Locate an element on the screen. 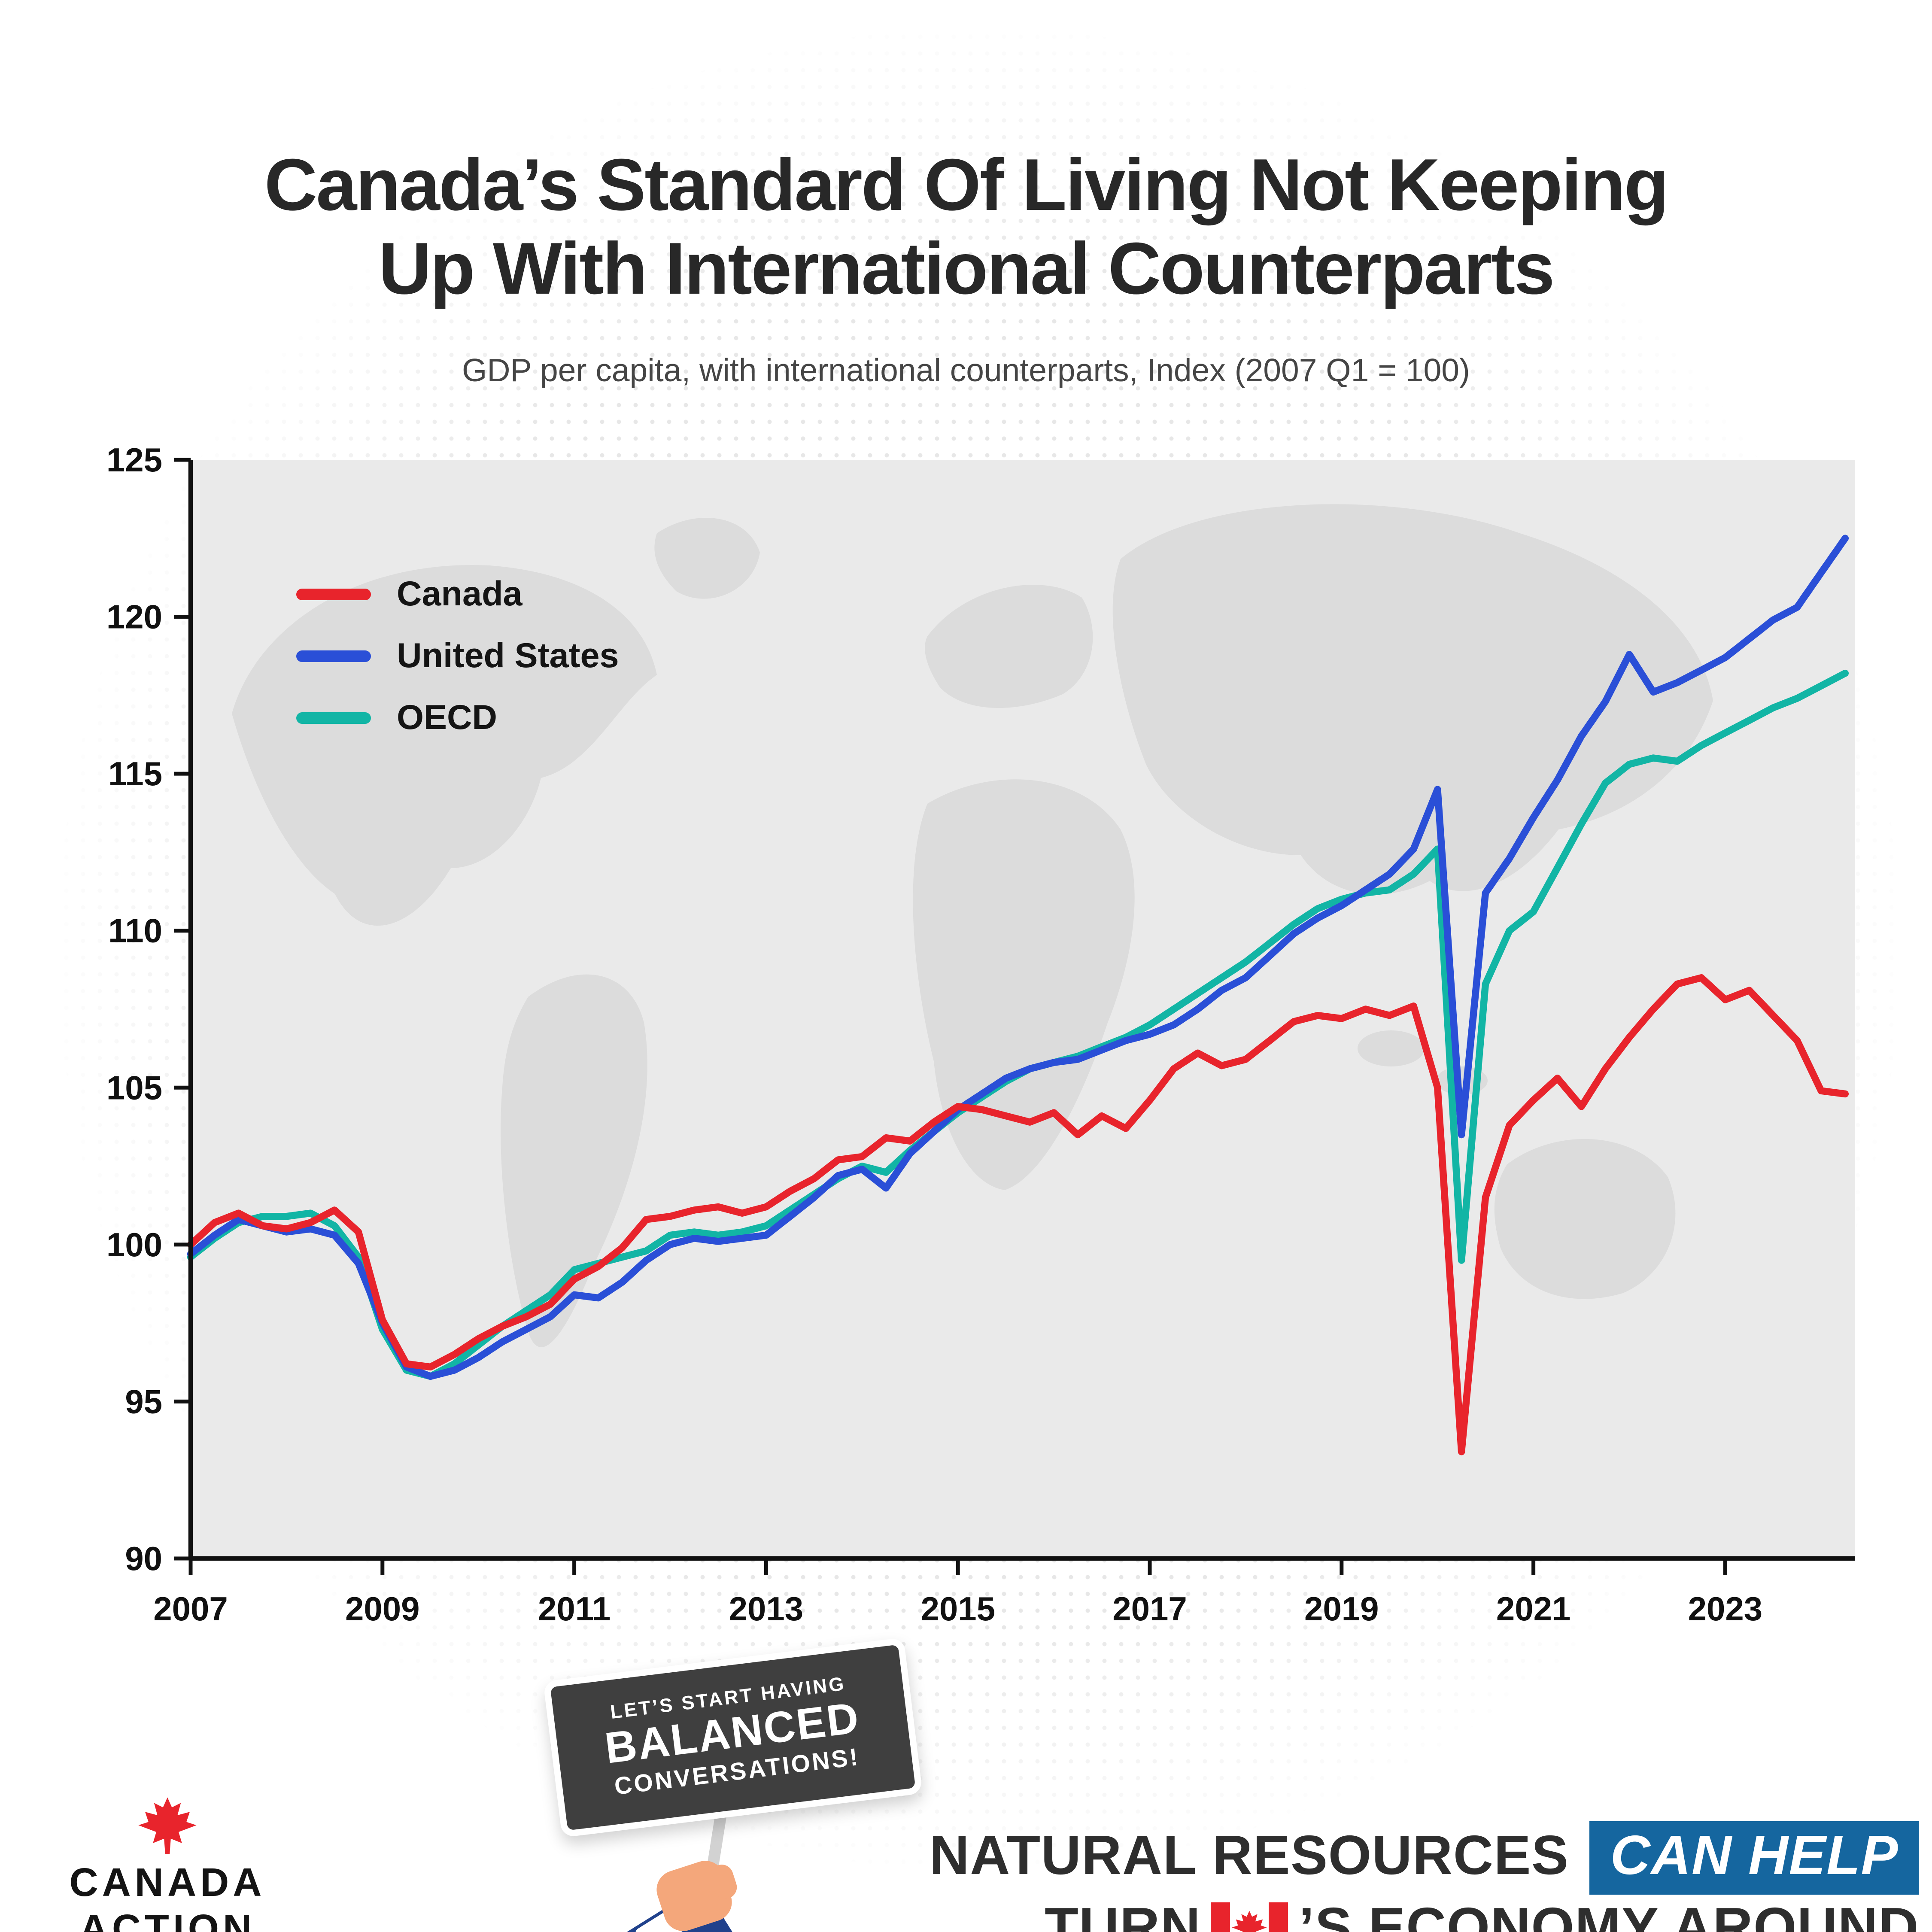 The width and height of the screenshot is (1932, 1932). footer-line1-text: NATURAL RESOURCES is located at coordinates (1249, 1856).